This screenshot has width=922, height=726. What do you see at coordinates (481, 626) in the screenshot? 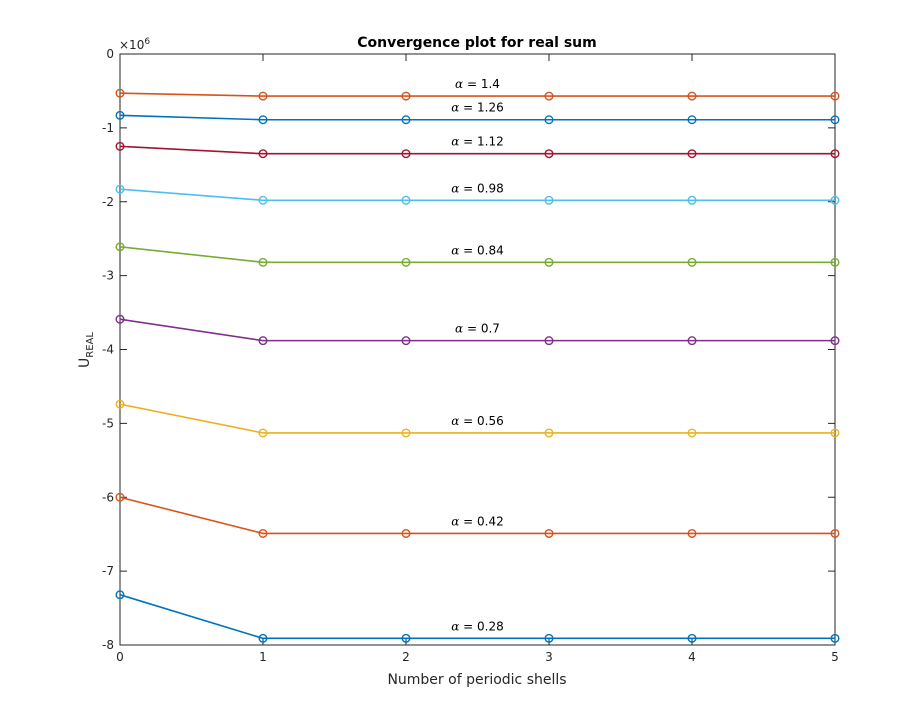
I see `alpha-value: = 0.28` at bounding box center [481, 626].